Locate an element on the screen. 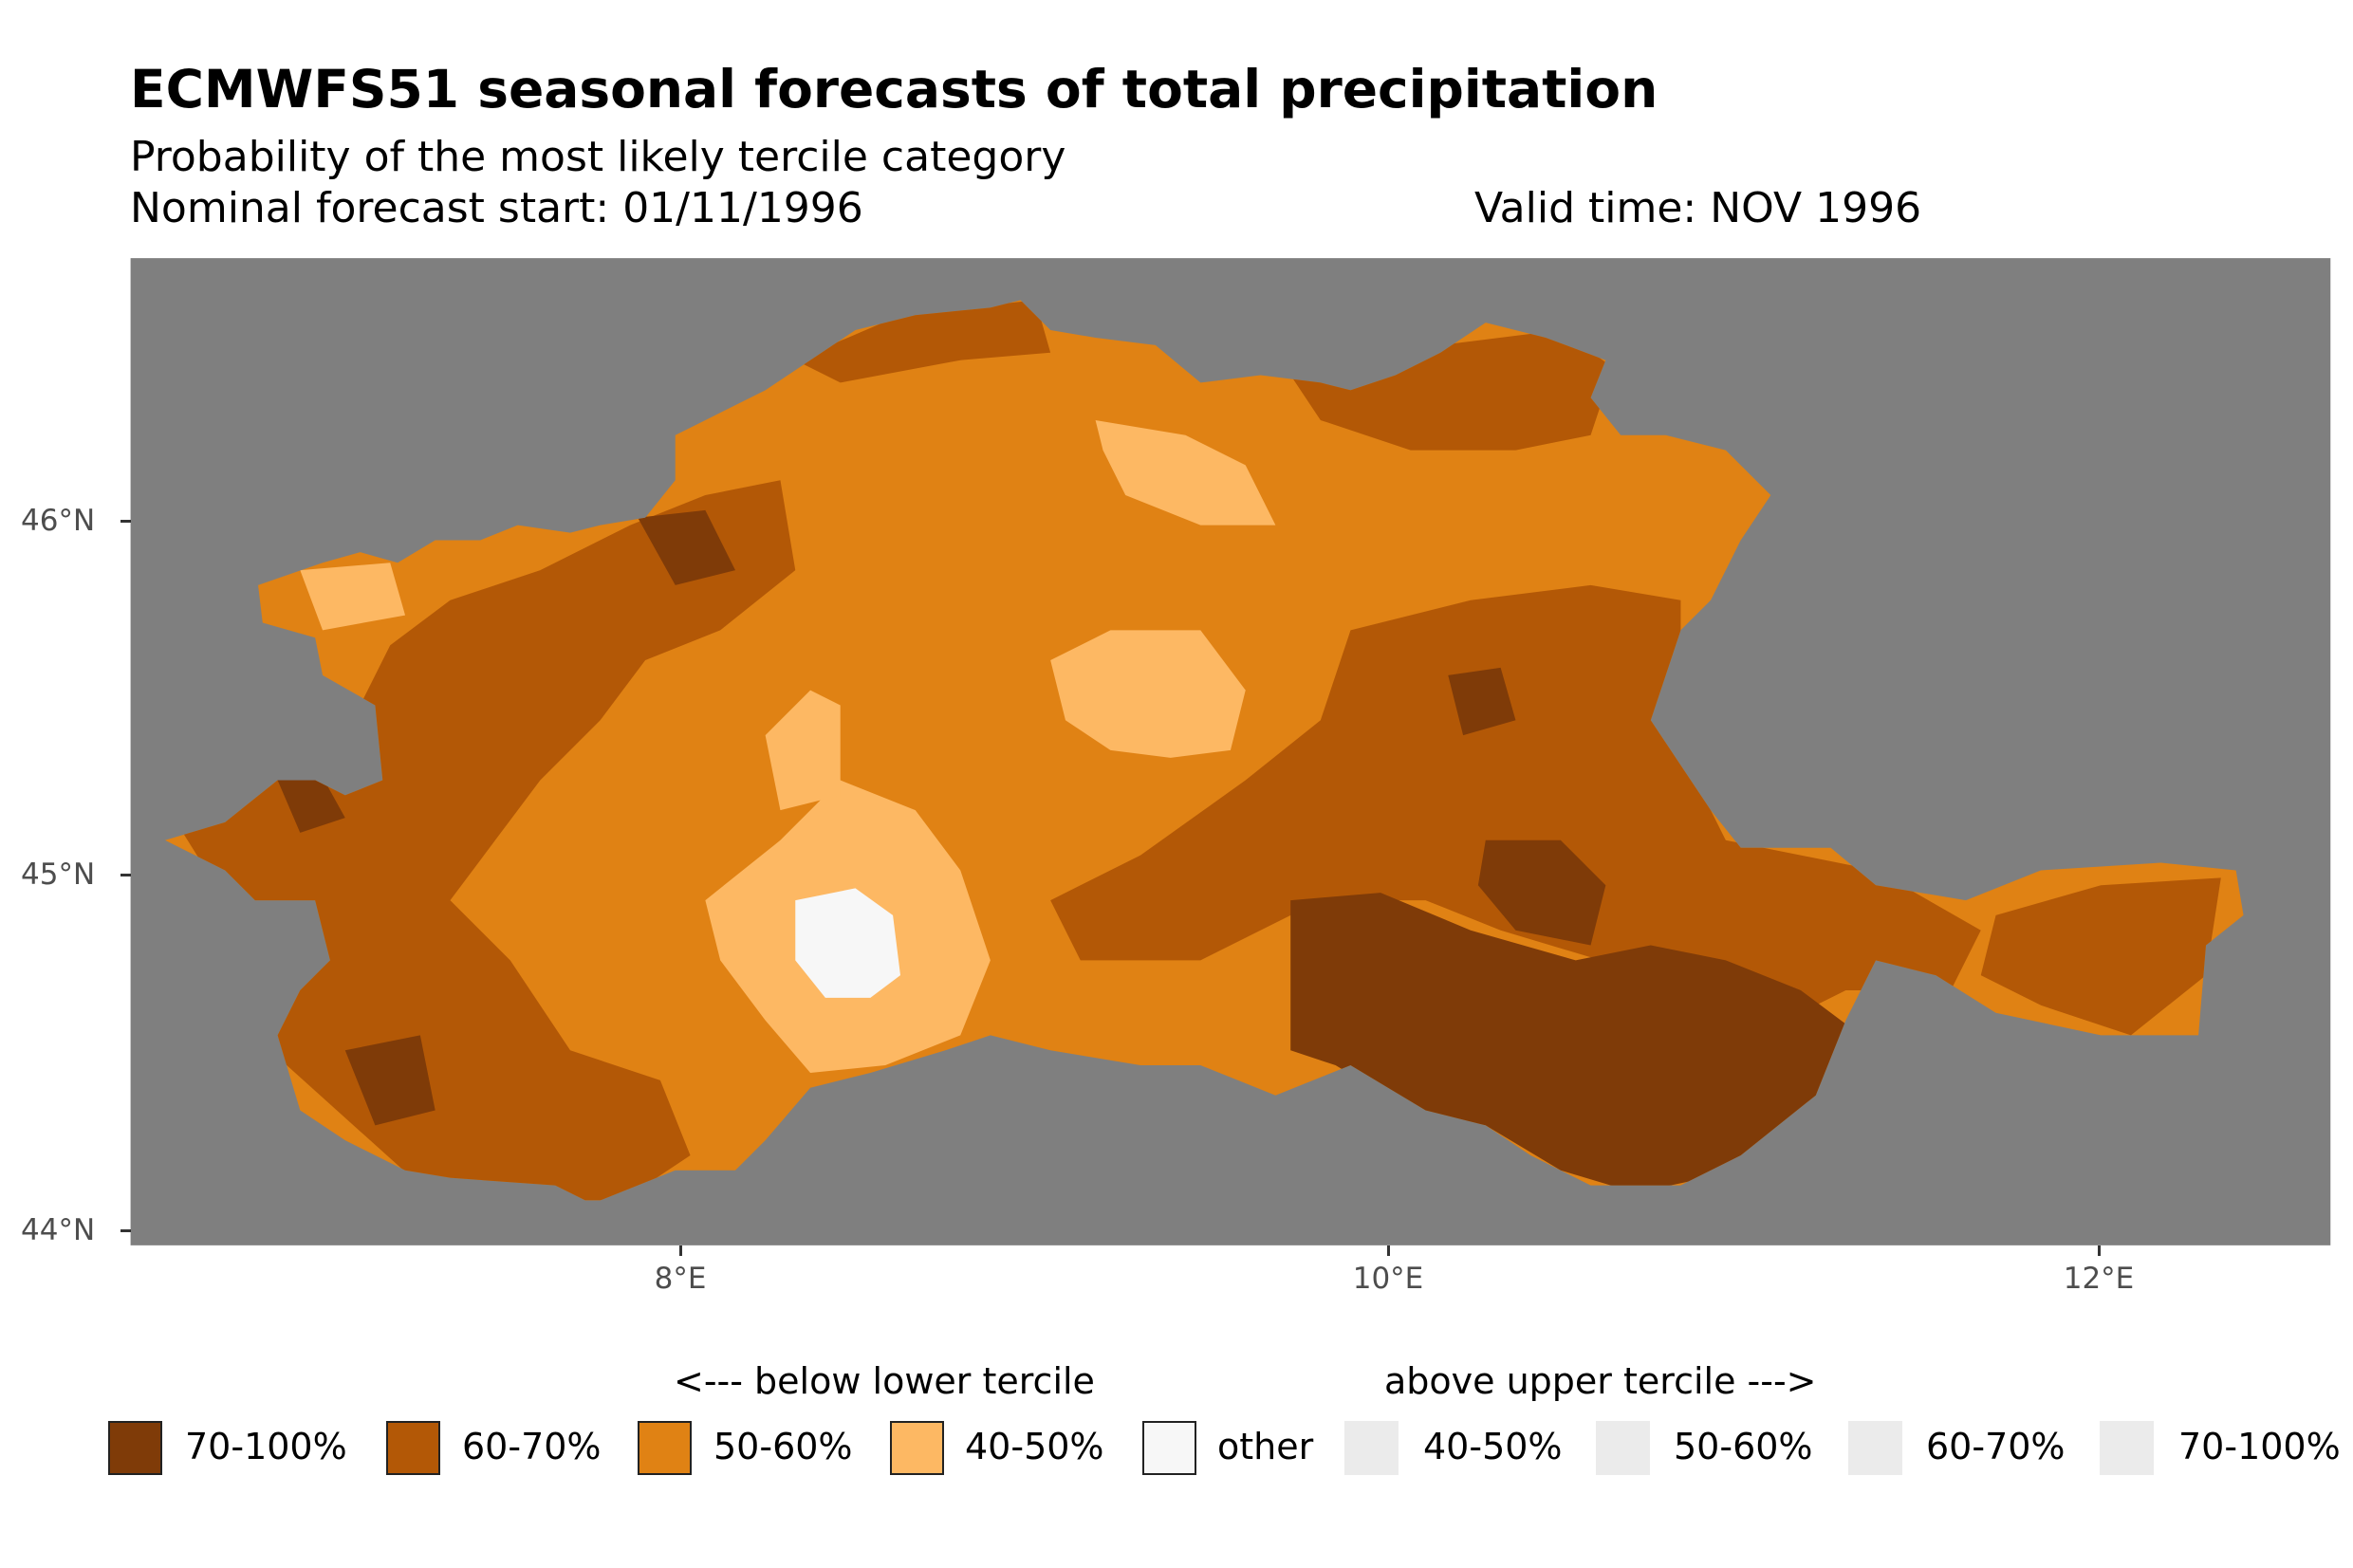 Image resolution: width=2353 pixels, height=1568 pixels. valid-time: Valid time: NOV 1996 is located at coordinates (1698, 208).